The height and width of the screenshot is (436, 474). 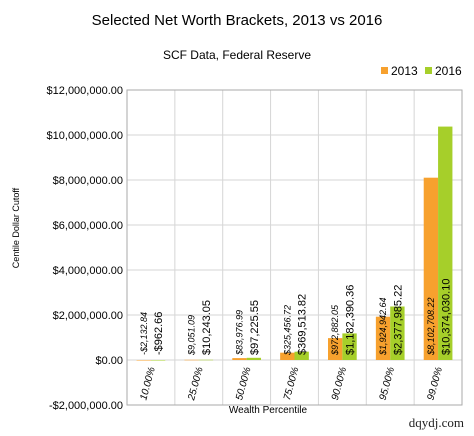 I want to click on legend: 2013 2016, so click(x=421, y=71).